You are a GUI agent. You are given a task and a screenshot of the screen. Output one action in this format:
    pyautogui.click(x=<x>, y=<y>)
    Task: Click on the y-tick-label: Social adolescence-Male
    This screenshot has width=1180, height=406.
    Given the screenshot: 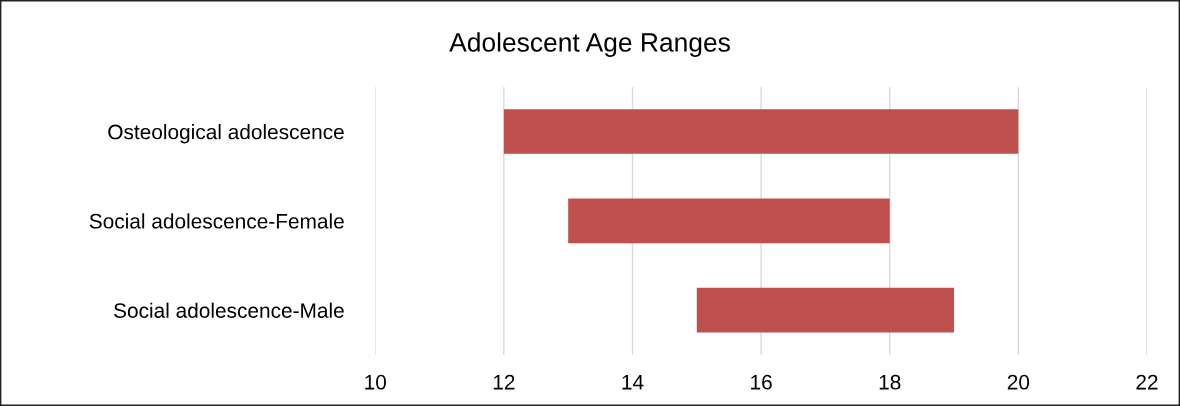 What is the action you would take?
    pyautogui.click(x=229, y=310)
    